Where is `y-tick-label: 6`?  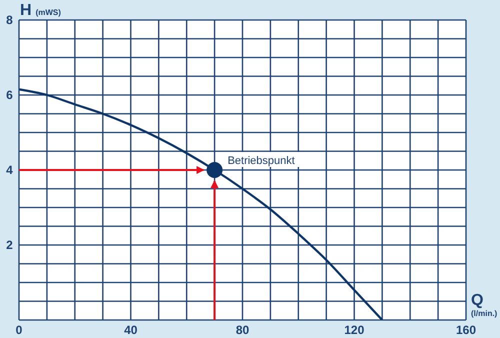 y-tick-label: 6 is located at coordinates (10, 95).